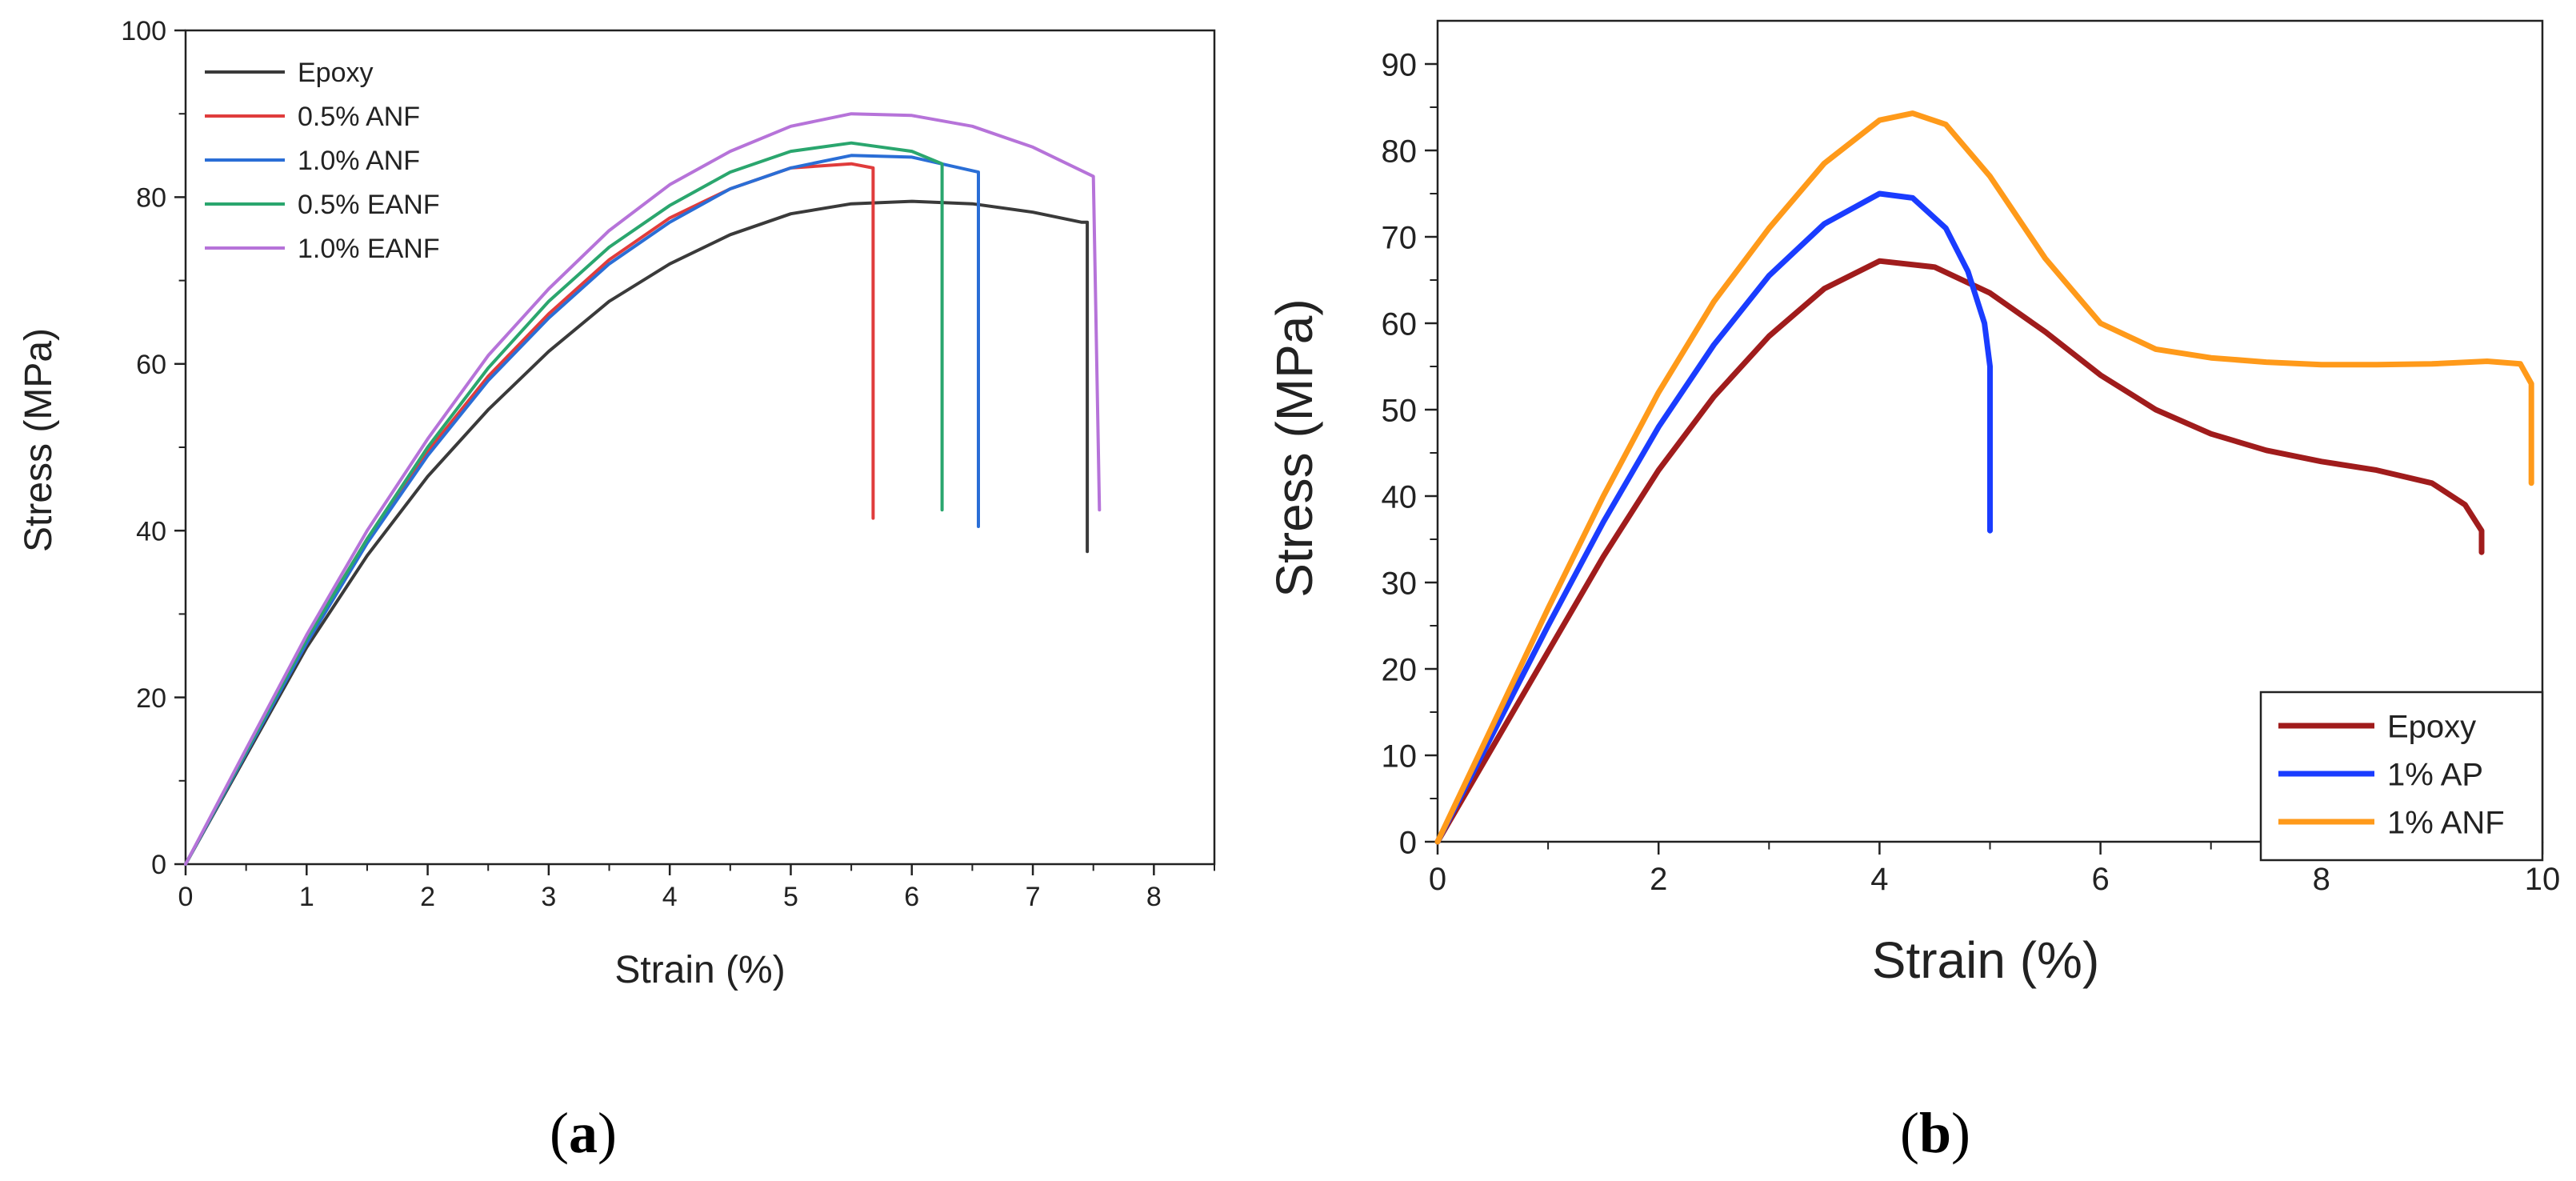 The width and height of the screenshot is (2576, 1181). What do you see at coordinates (1400, 237) in the screenshot?
I see `panel-b-ytick-label: 70` at bounding box center [1400, 237].